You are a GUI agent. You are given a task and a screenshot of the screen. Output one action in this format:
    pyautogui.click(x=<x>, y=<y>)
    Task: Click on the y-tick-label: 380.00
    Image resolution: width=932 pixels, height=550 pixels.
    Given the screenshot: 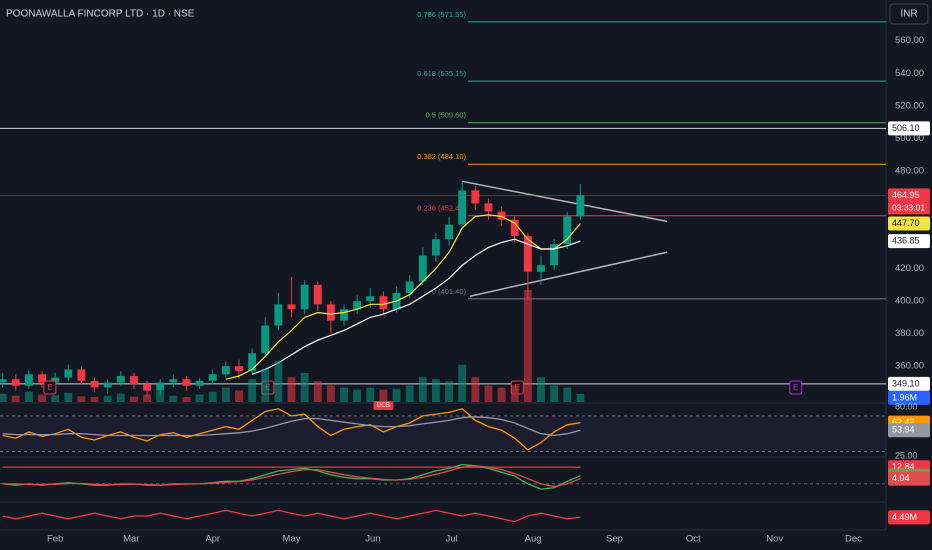 What is the action you would take?
    pyautogui.click(x=909, y=333)
    